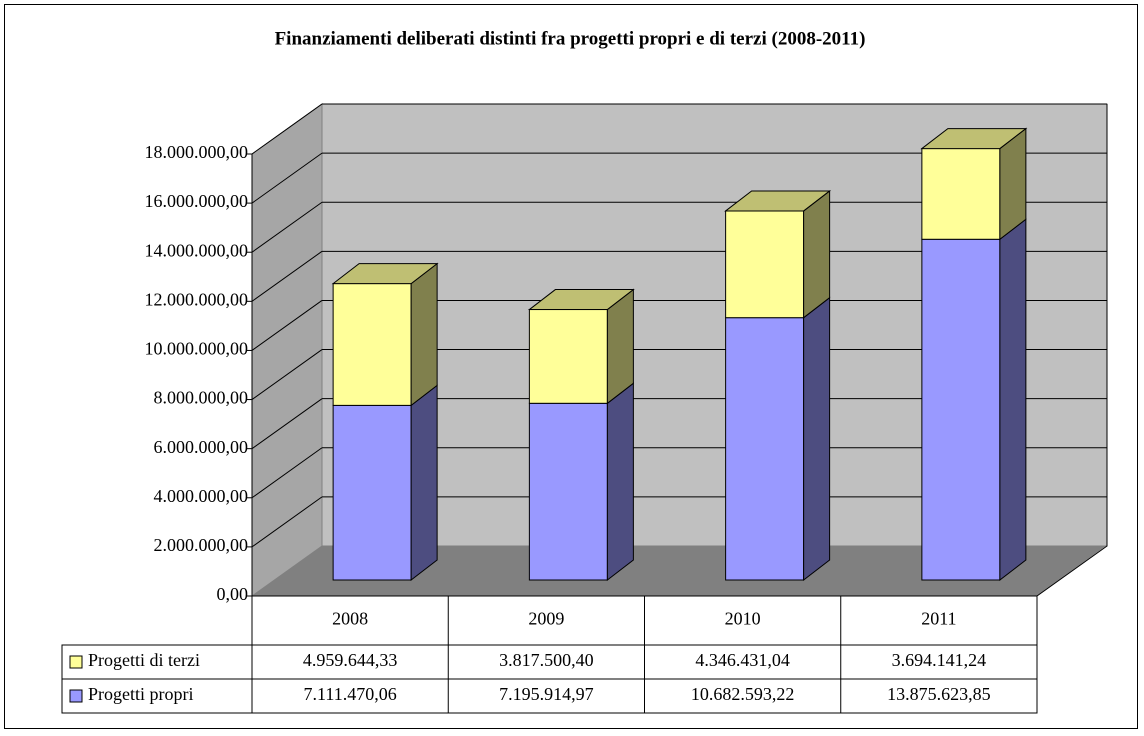  I want to click on table-value: 10.682.593,22, so click(743, 694).